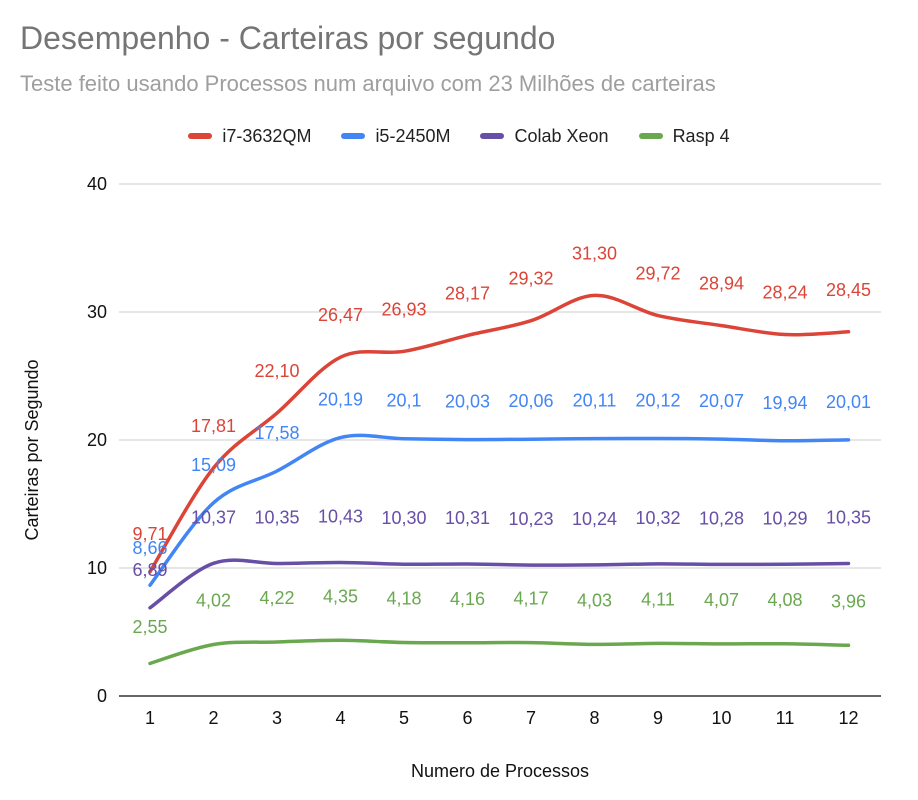 The width and height of the screenshot is (918, 800). What do you see at coordinates (848, 290) in the screenshot?
I see `data-label-i7: 28,45` at bounding box center [848, 290].